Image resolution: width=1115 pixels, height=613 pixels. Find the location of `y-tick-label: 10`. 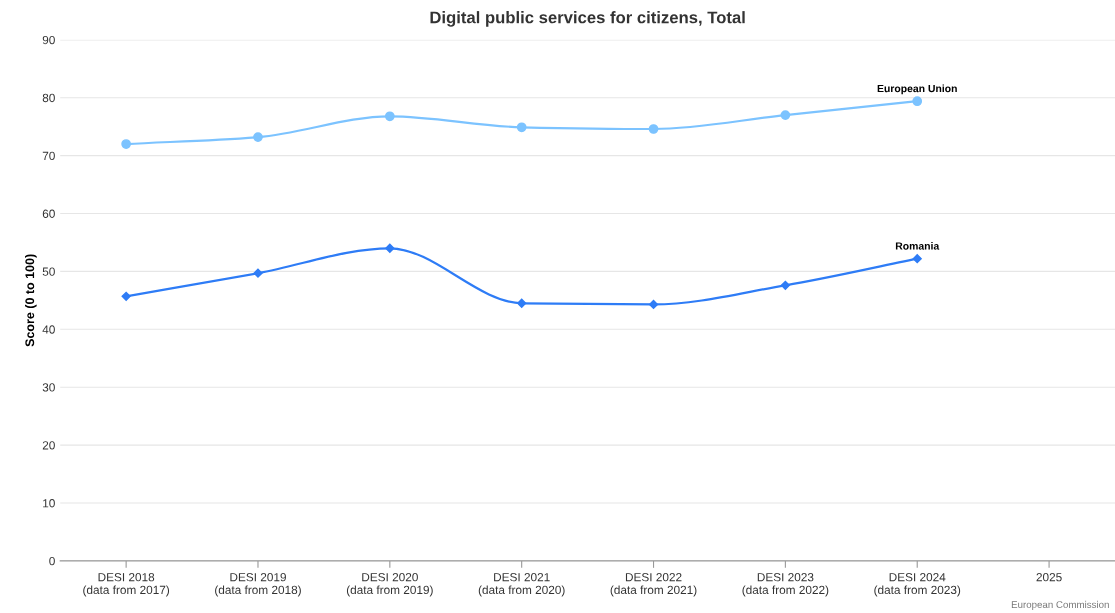

y-tick-label: 10 is located at coordinates (49, 503).